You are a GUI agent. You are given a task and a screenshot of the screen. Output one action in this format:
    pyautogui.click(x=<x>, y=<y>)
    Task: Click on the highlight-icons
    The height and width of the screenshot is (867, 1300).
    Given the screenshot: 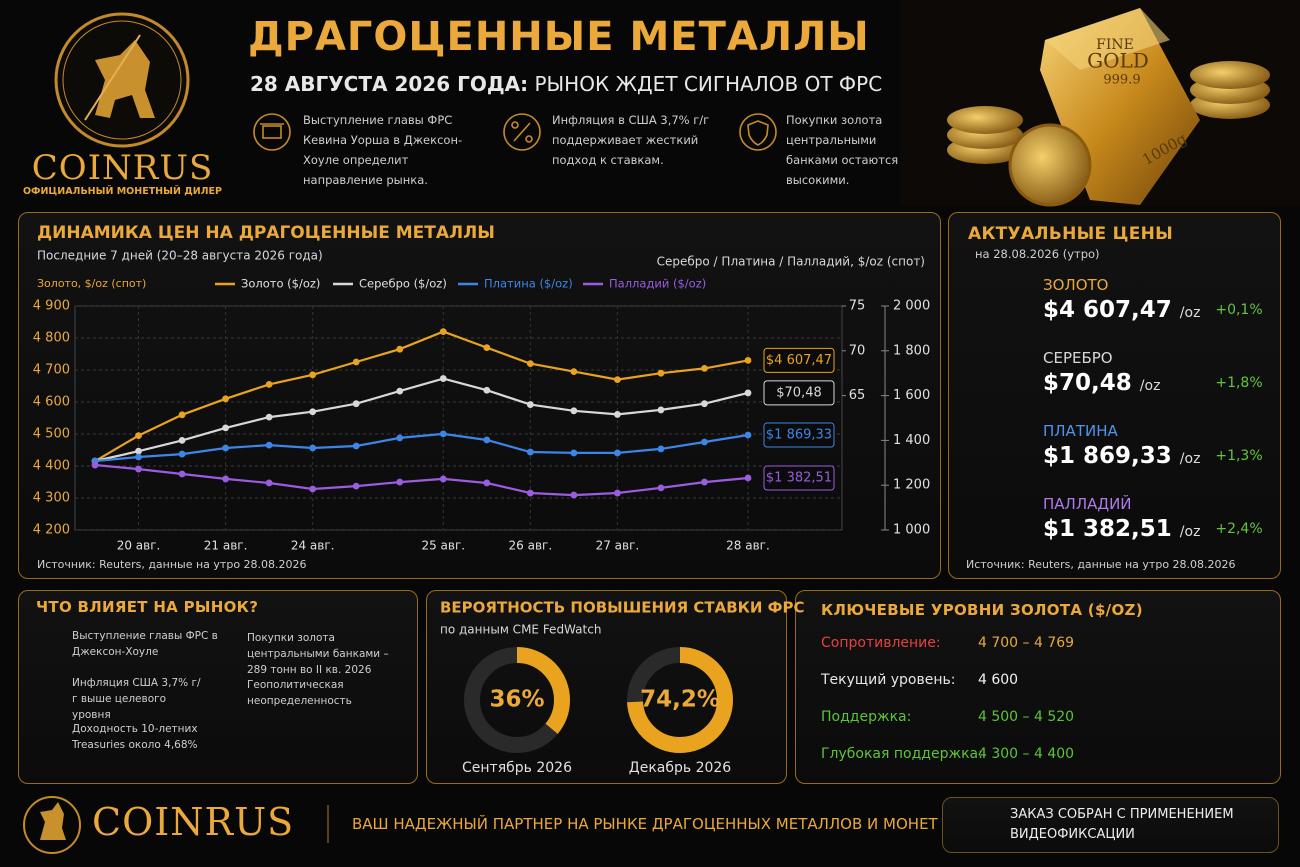 What is the action you would take?
    pyautogui.click(x=515, y=132)
    